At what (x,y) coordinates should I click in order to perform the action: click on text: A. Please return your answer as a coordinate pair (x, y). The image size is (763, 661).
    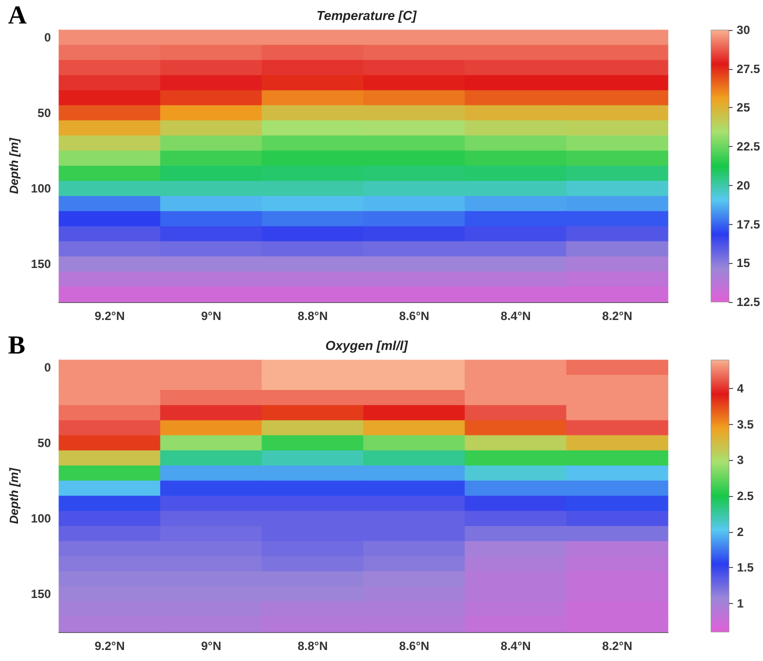
    Looking at the image, I should click on (17, 15).